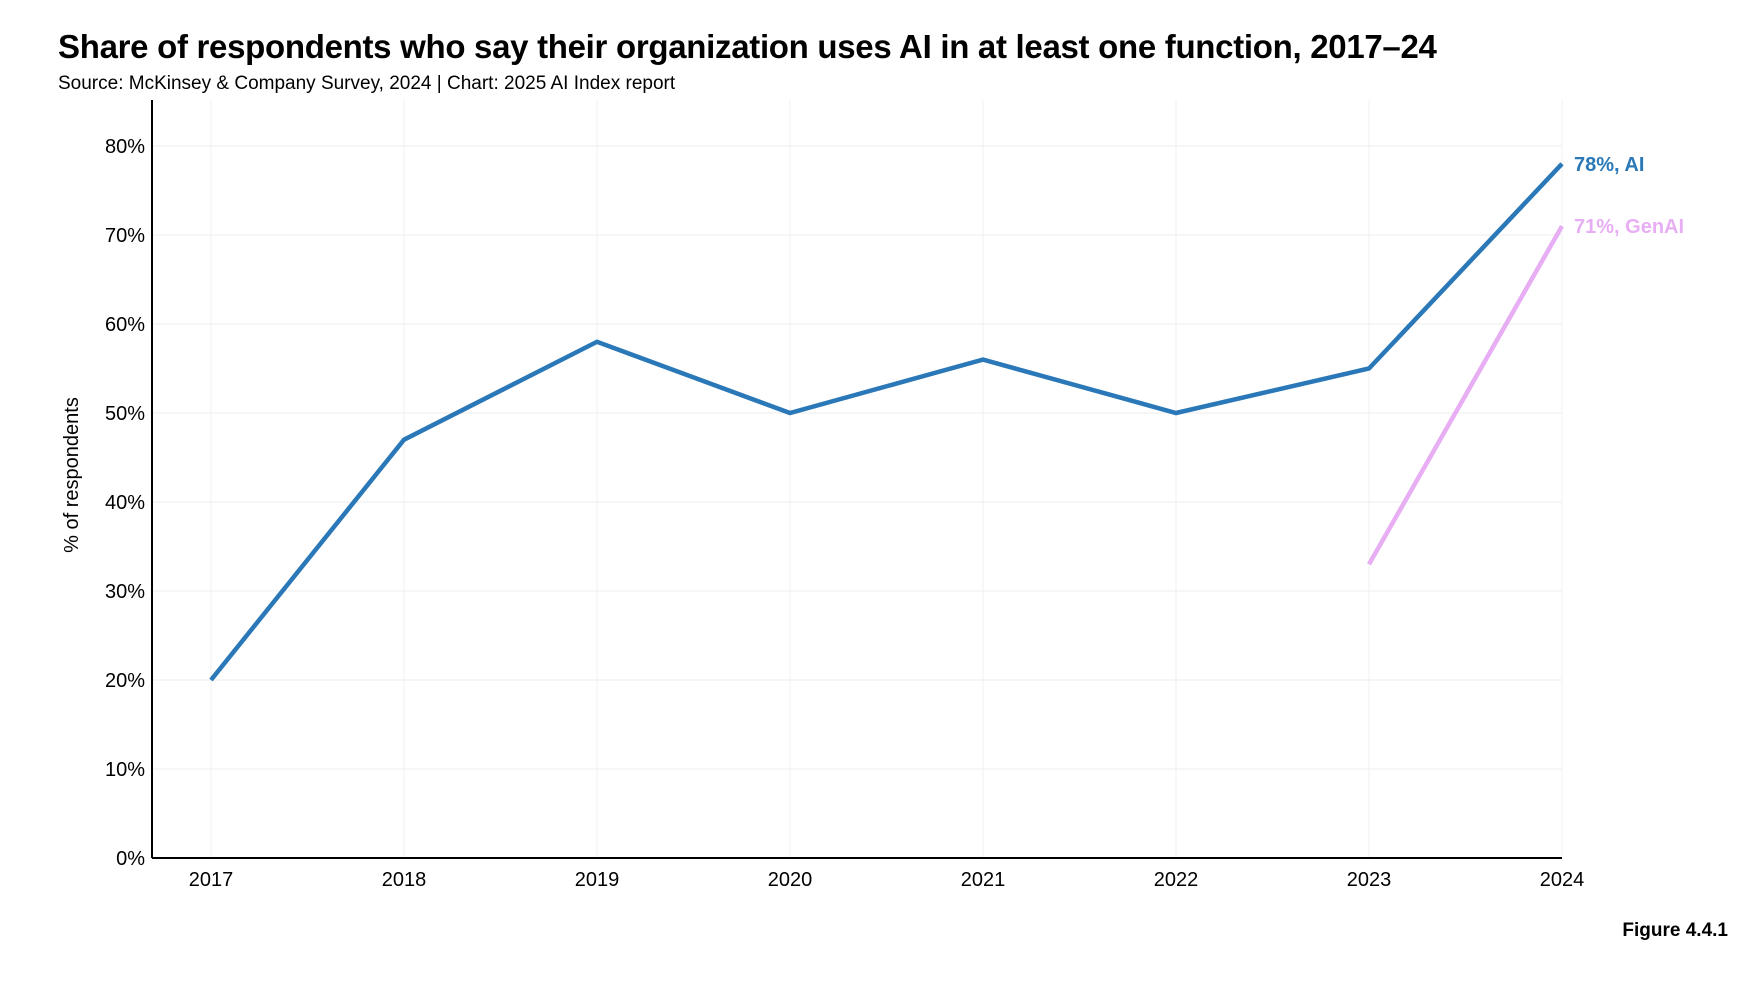  Describe the element at coordinates (404, 880) in the screenshot. I see `x-tick-label: 2018` at that location.